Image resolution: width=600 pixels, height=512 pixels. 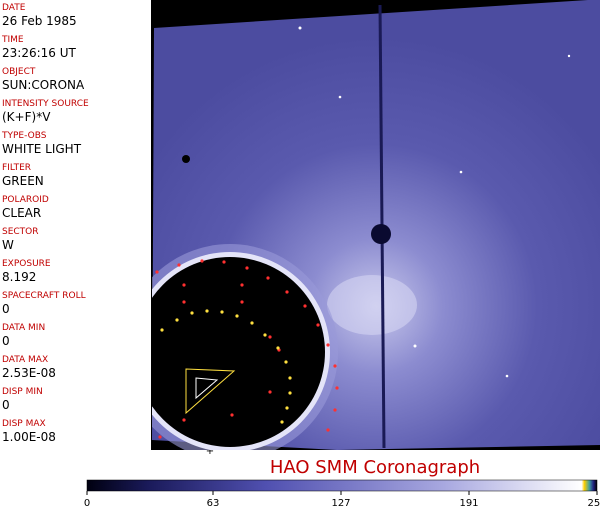 I want to click on field-label: DATA MIN, so click(x=24, y=328).